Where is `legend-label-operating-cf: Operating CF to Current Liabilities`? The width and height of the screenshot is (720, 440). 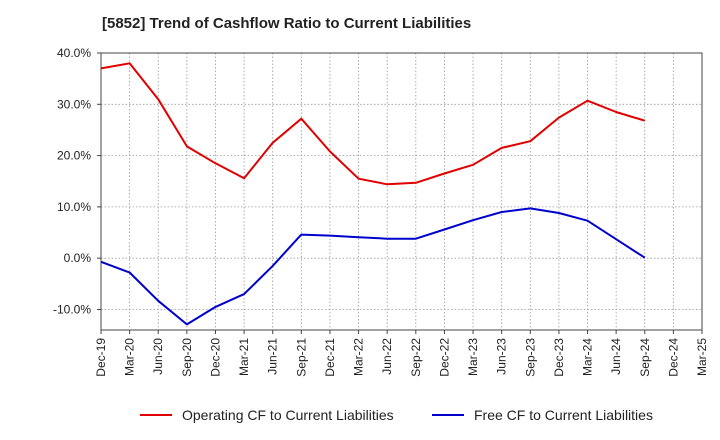 legend-label-operating-cf: Operating CF to Current Liabilities is located at coordinates (288, 415).